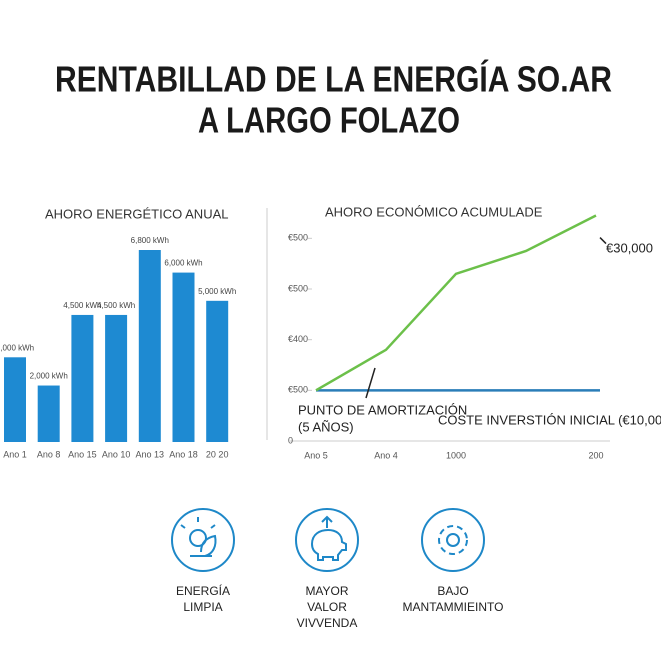 This screenshot has height=646, width=661. I want to click on feature-label: VALOR, so click(327, 607).